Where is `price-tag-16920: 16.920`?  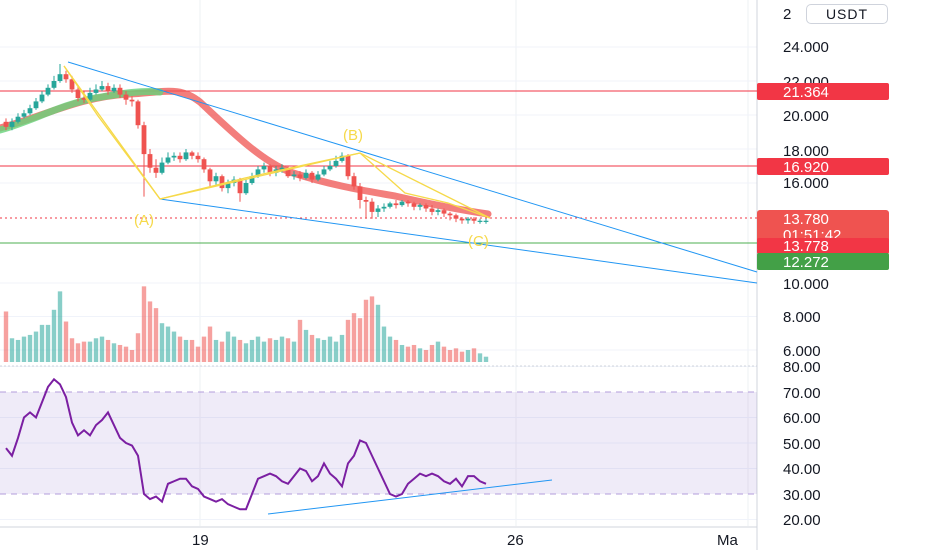
price-tag-16920: 16.920 is located at coordinates (823, 167).